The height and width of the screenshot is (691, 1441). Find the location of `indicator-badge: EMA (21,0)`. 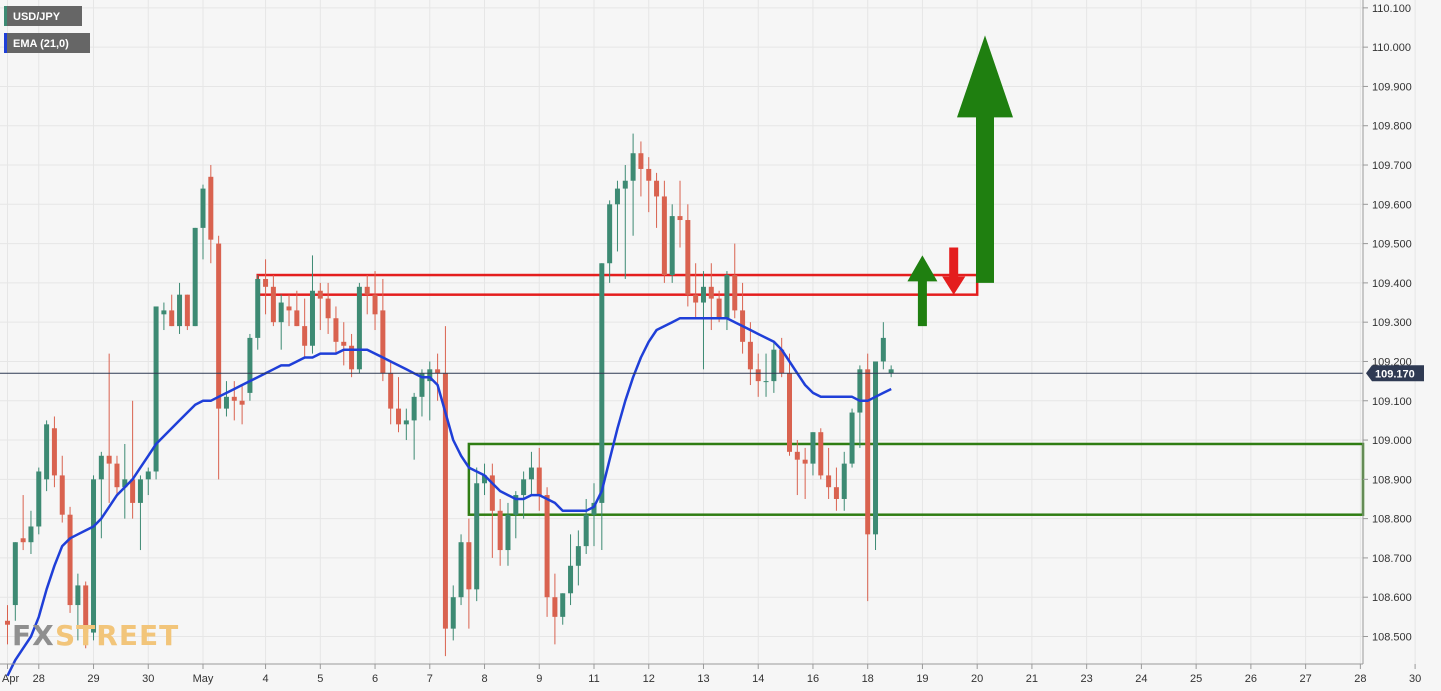

indicator-badge: EMA (21,0) is located at coordinates (47, 43).